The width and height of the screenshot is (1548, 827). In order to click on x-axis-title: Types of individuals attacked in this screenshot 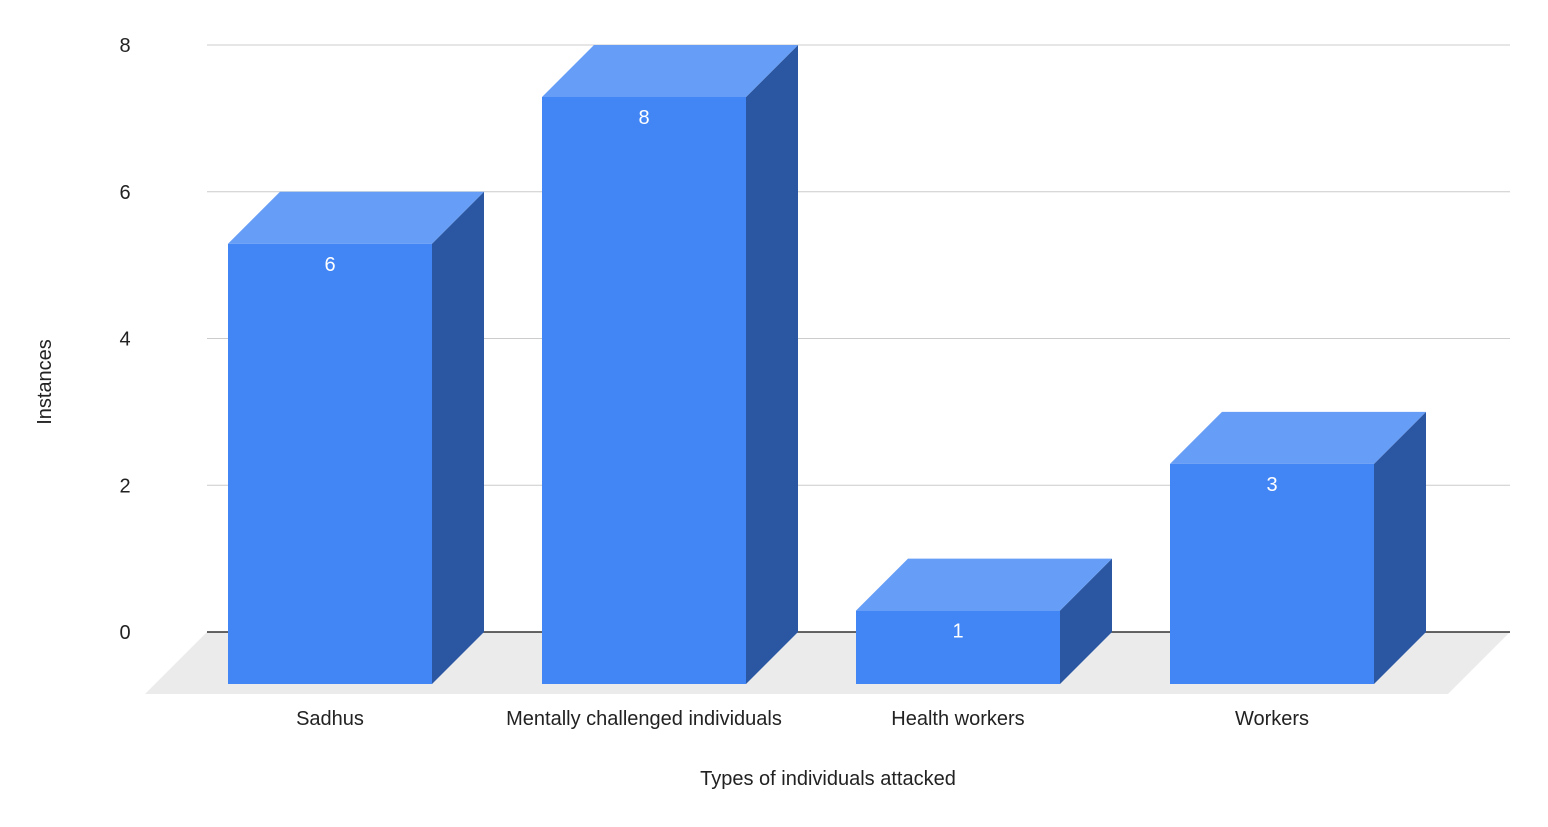, I will do `click(828, 779)`.